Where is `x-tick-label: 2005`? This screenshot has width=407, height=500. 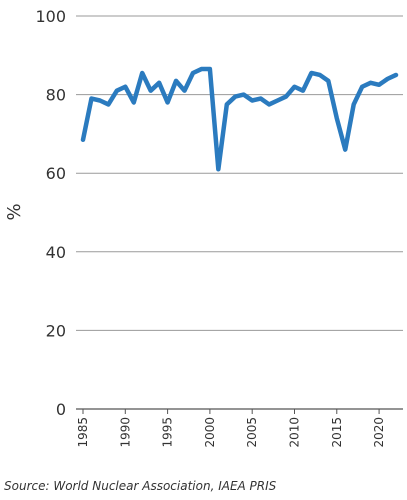 x-tick-label: 2005 is located at coordinates (252, 432).